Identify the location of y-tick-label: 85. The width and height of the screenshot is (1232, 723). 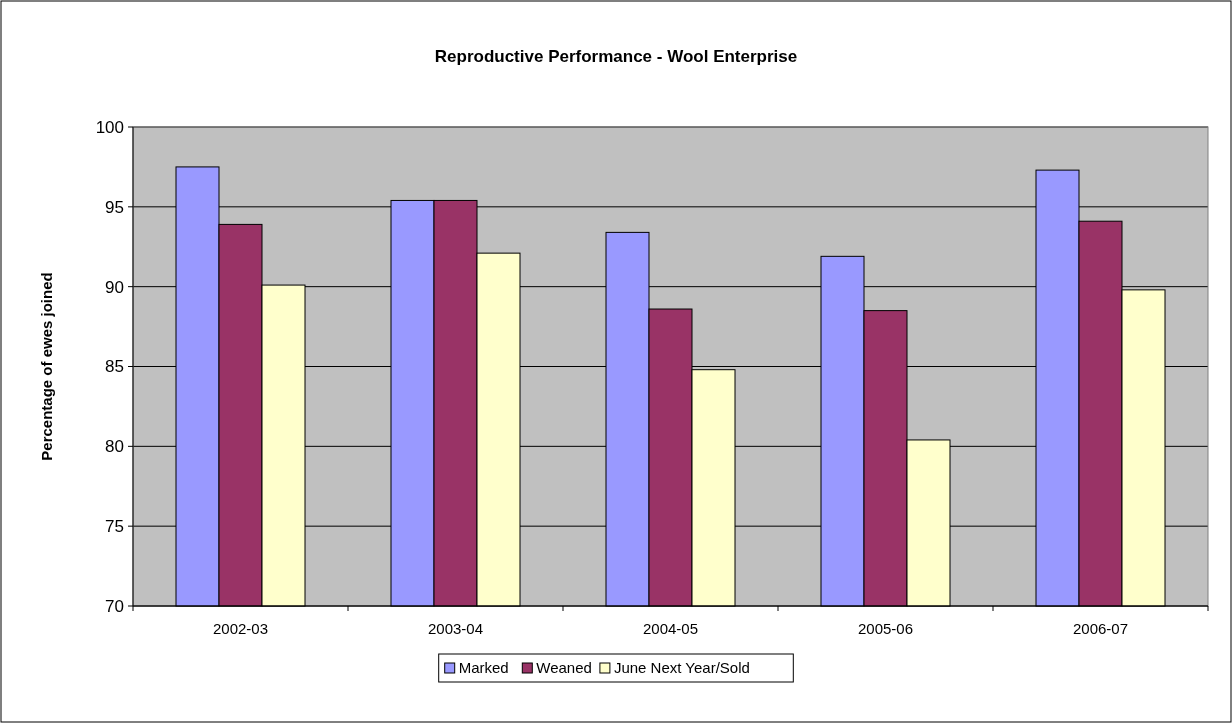
(114, 367).